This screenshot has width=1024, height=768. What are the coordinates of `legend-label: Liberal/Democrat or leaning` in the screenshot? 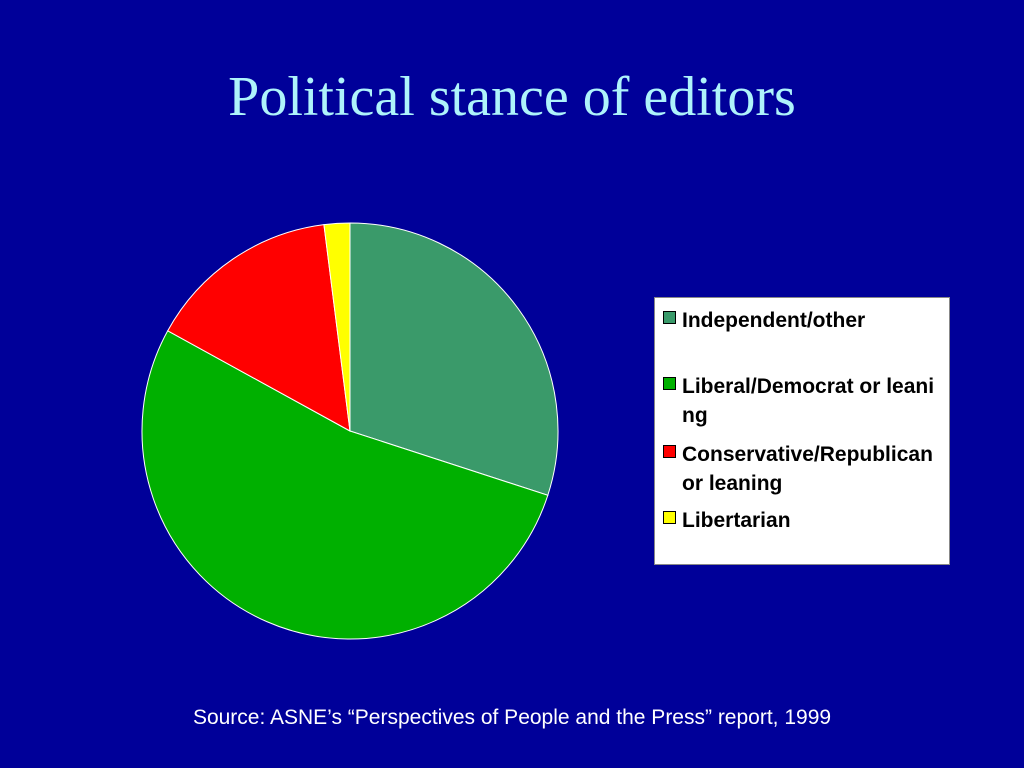 It's located at (808, 401).